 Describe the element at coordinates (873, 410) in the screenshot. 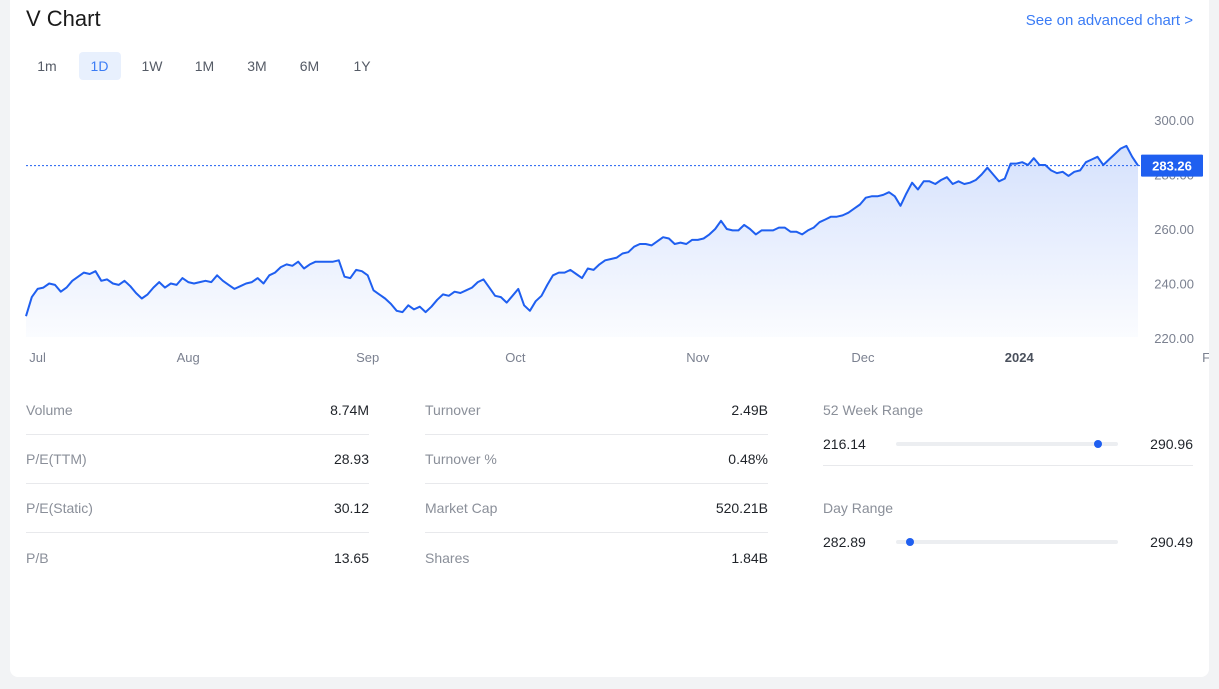

I see `range-title: 52 Week Range` at that location.